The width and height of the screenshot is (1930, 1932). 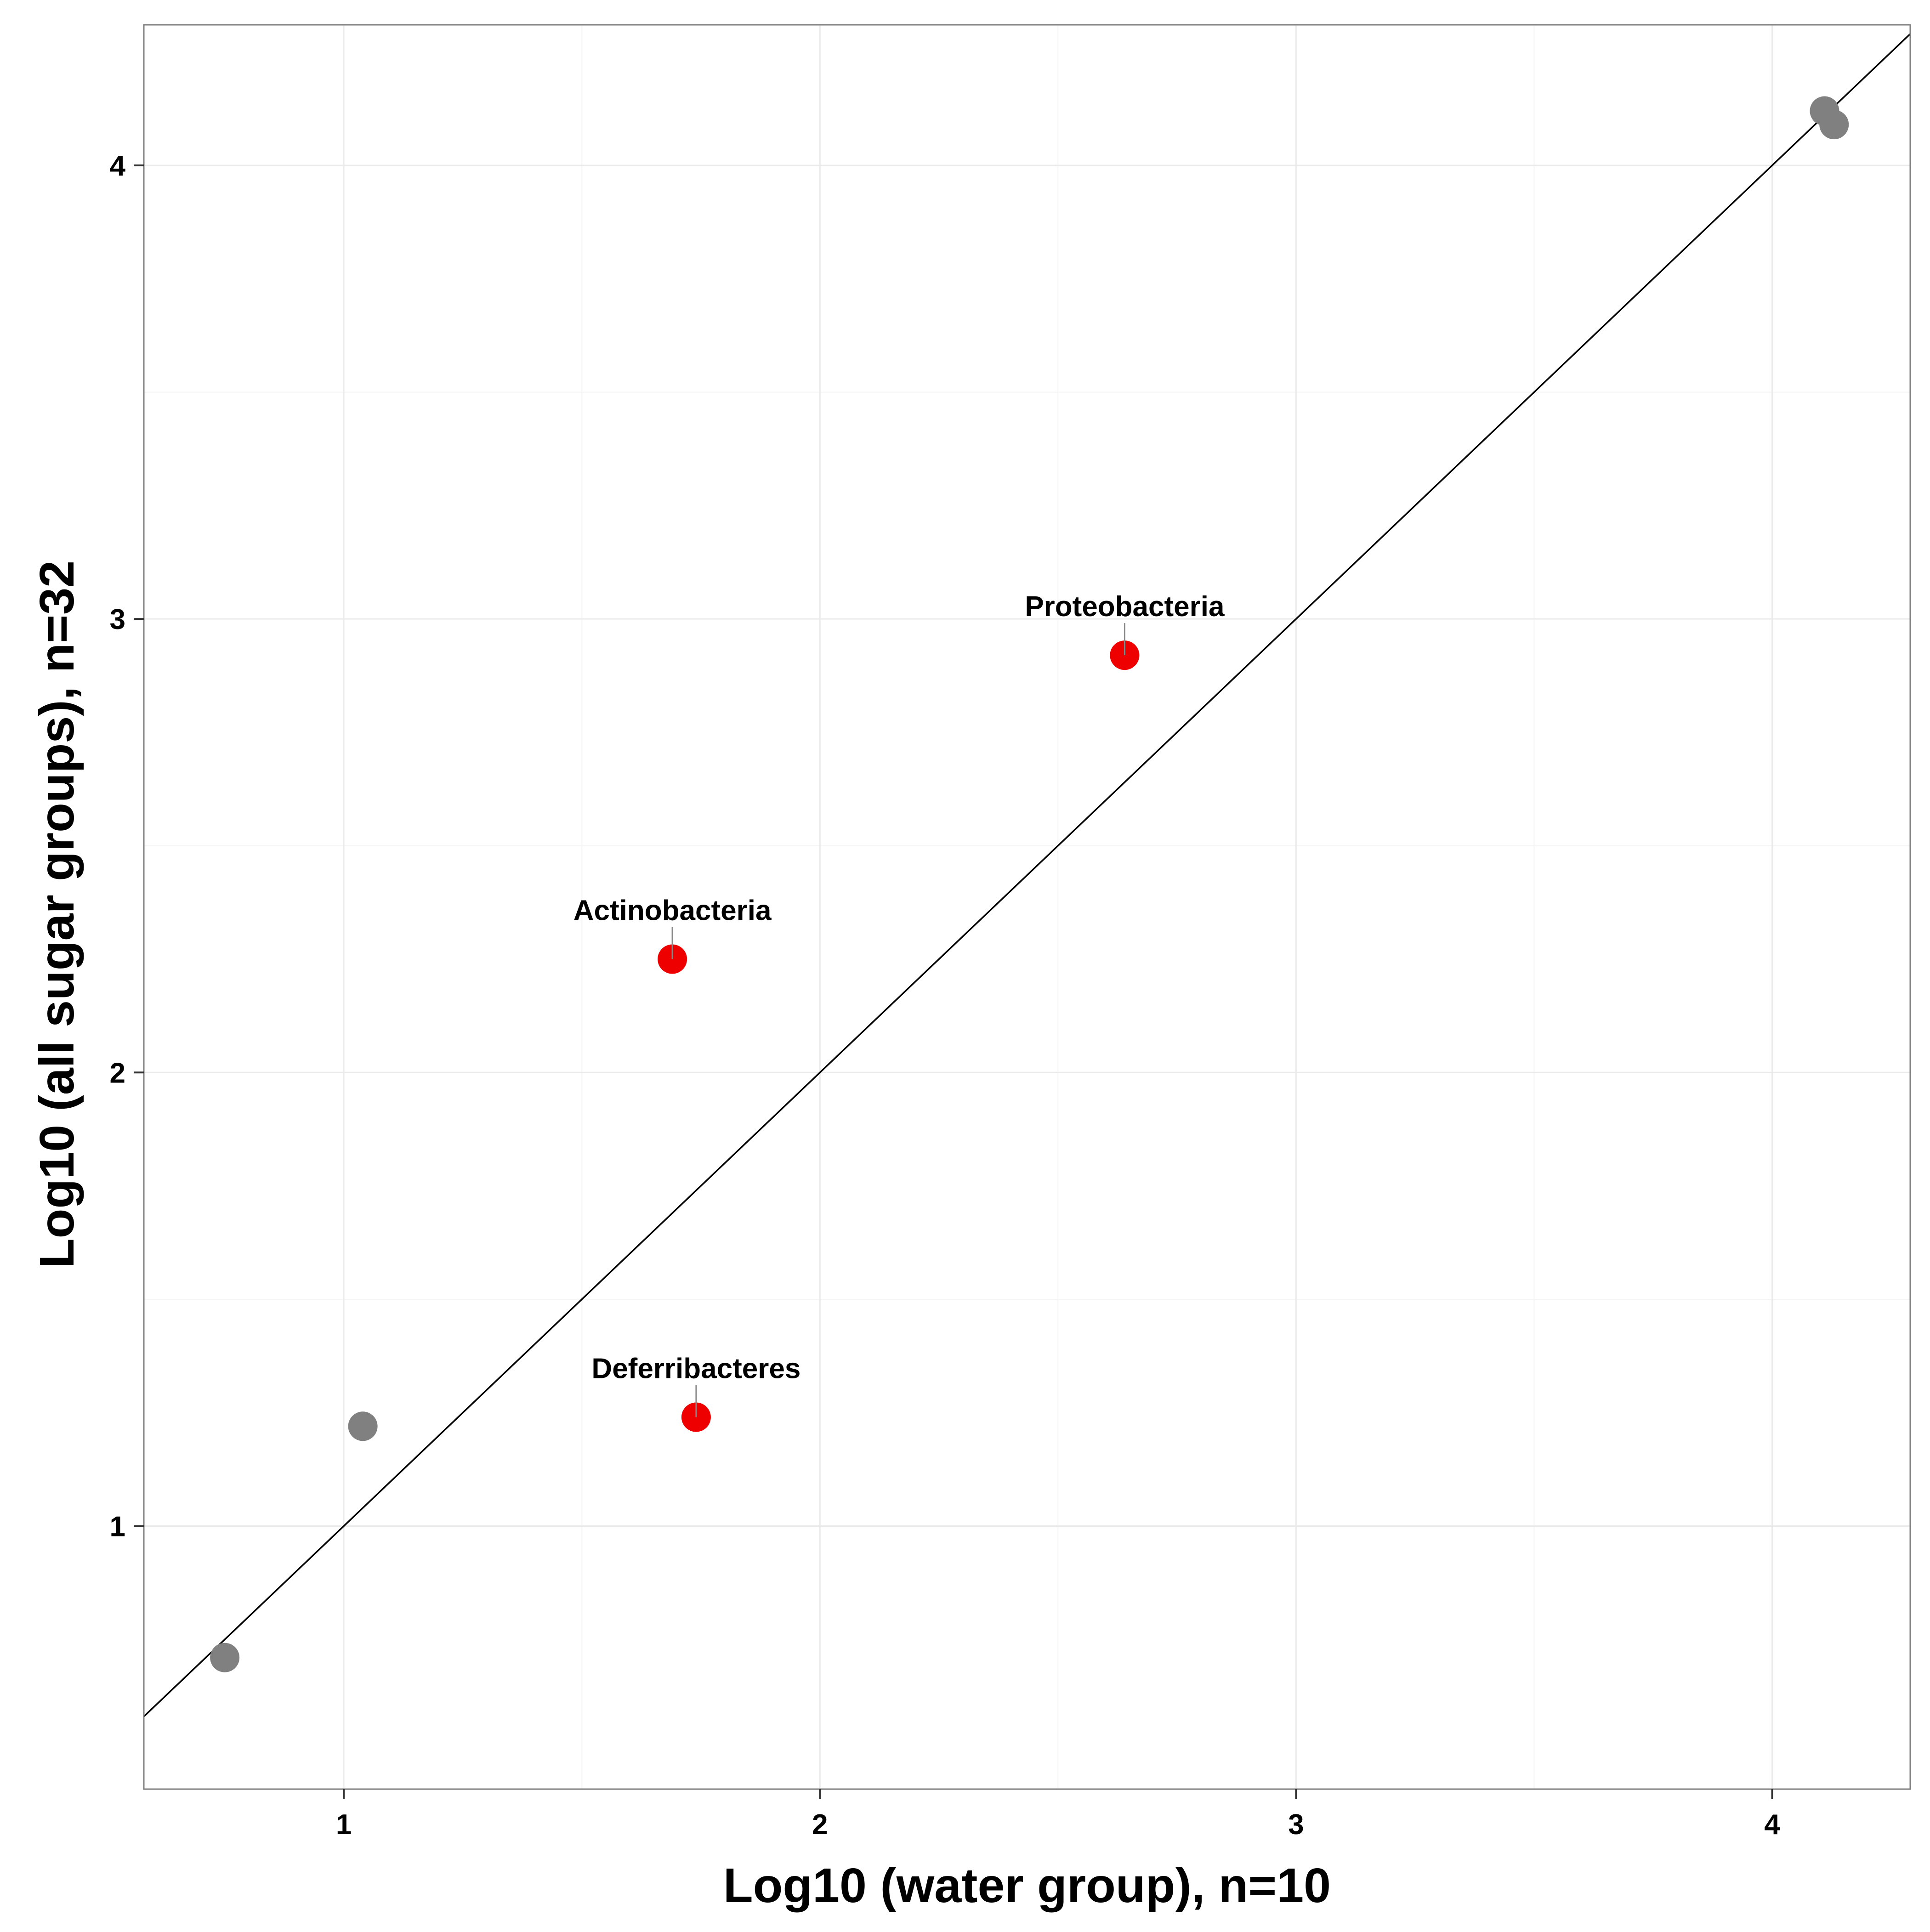 What do you see at coordinates (118, 619) in the screenshot?
I see `y-tick-label: 3` at bounding box center [118, 619].